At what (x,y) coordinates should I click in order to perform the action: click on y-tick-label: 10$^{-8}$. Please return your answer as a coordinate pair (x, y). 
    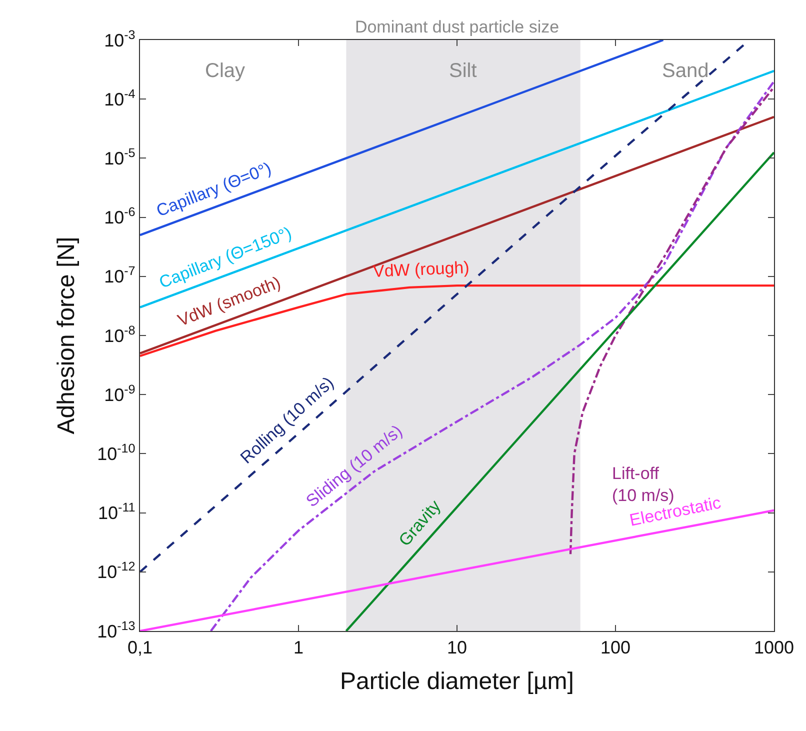
    Looking at the image, I should click on (120, 334).